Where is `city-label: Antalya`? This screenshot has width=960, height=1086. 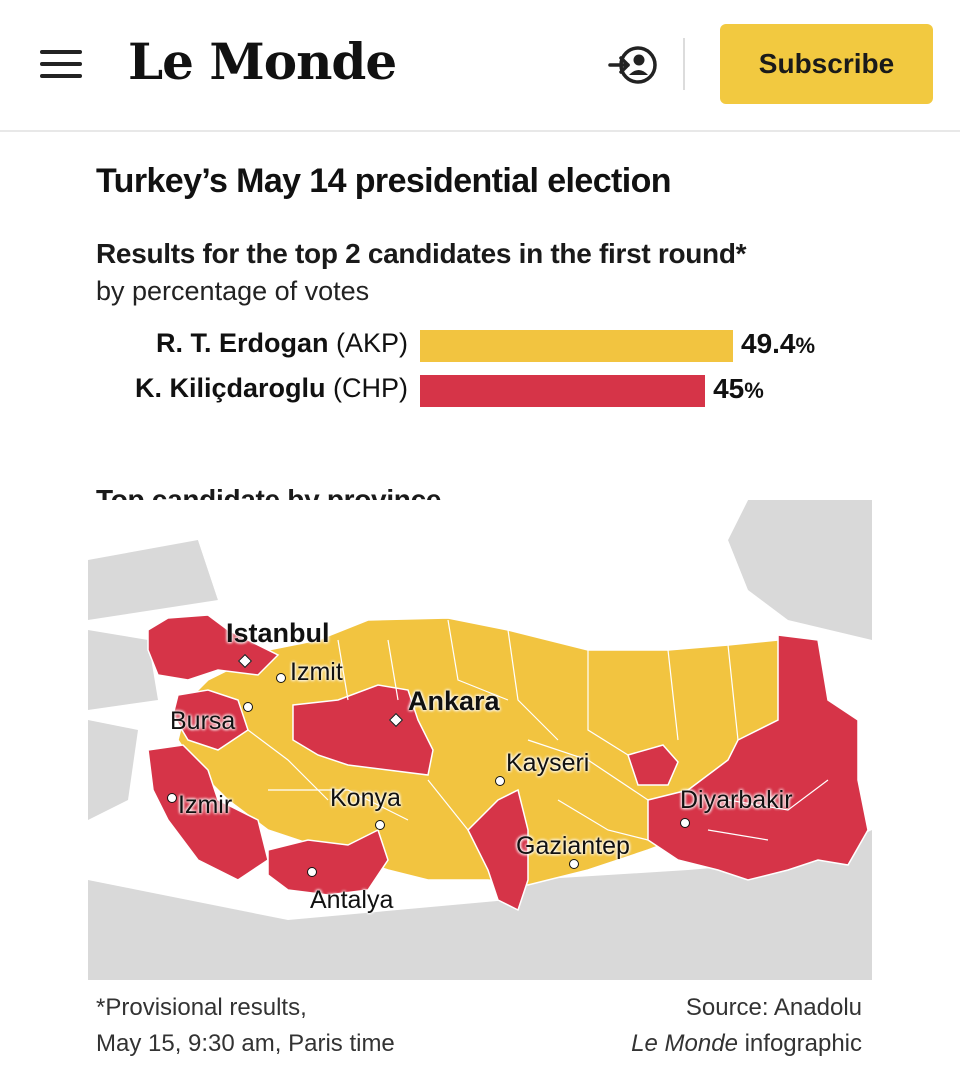 city-label: Antalya is located at coordinates (352, 900).